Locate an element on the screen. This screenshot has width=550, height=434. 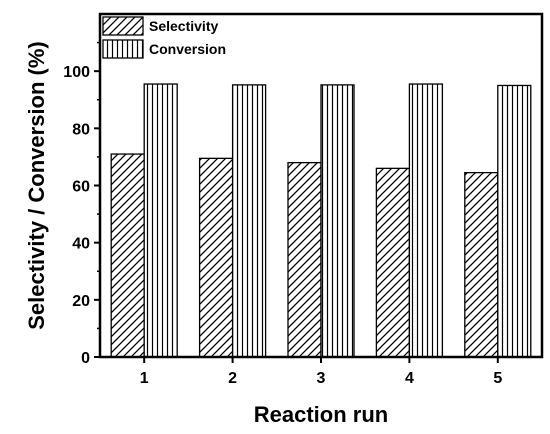
x-axis: 1 2 3 4 5 is located at coordinates (321, 372).